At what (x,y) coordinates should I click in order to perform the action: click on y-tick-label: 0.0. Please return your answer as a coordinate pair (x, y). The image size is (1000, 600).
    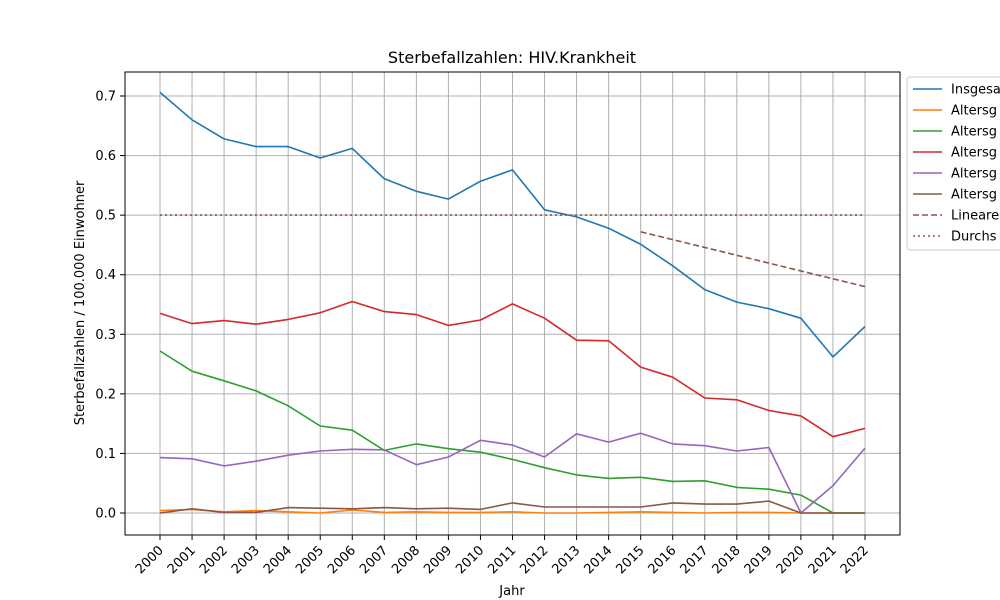
    Looking at the image, I should click on (105, 514).